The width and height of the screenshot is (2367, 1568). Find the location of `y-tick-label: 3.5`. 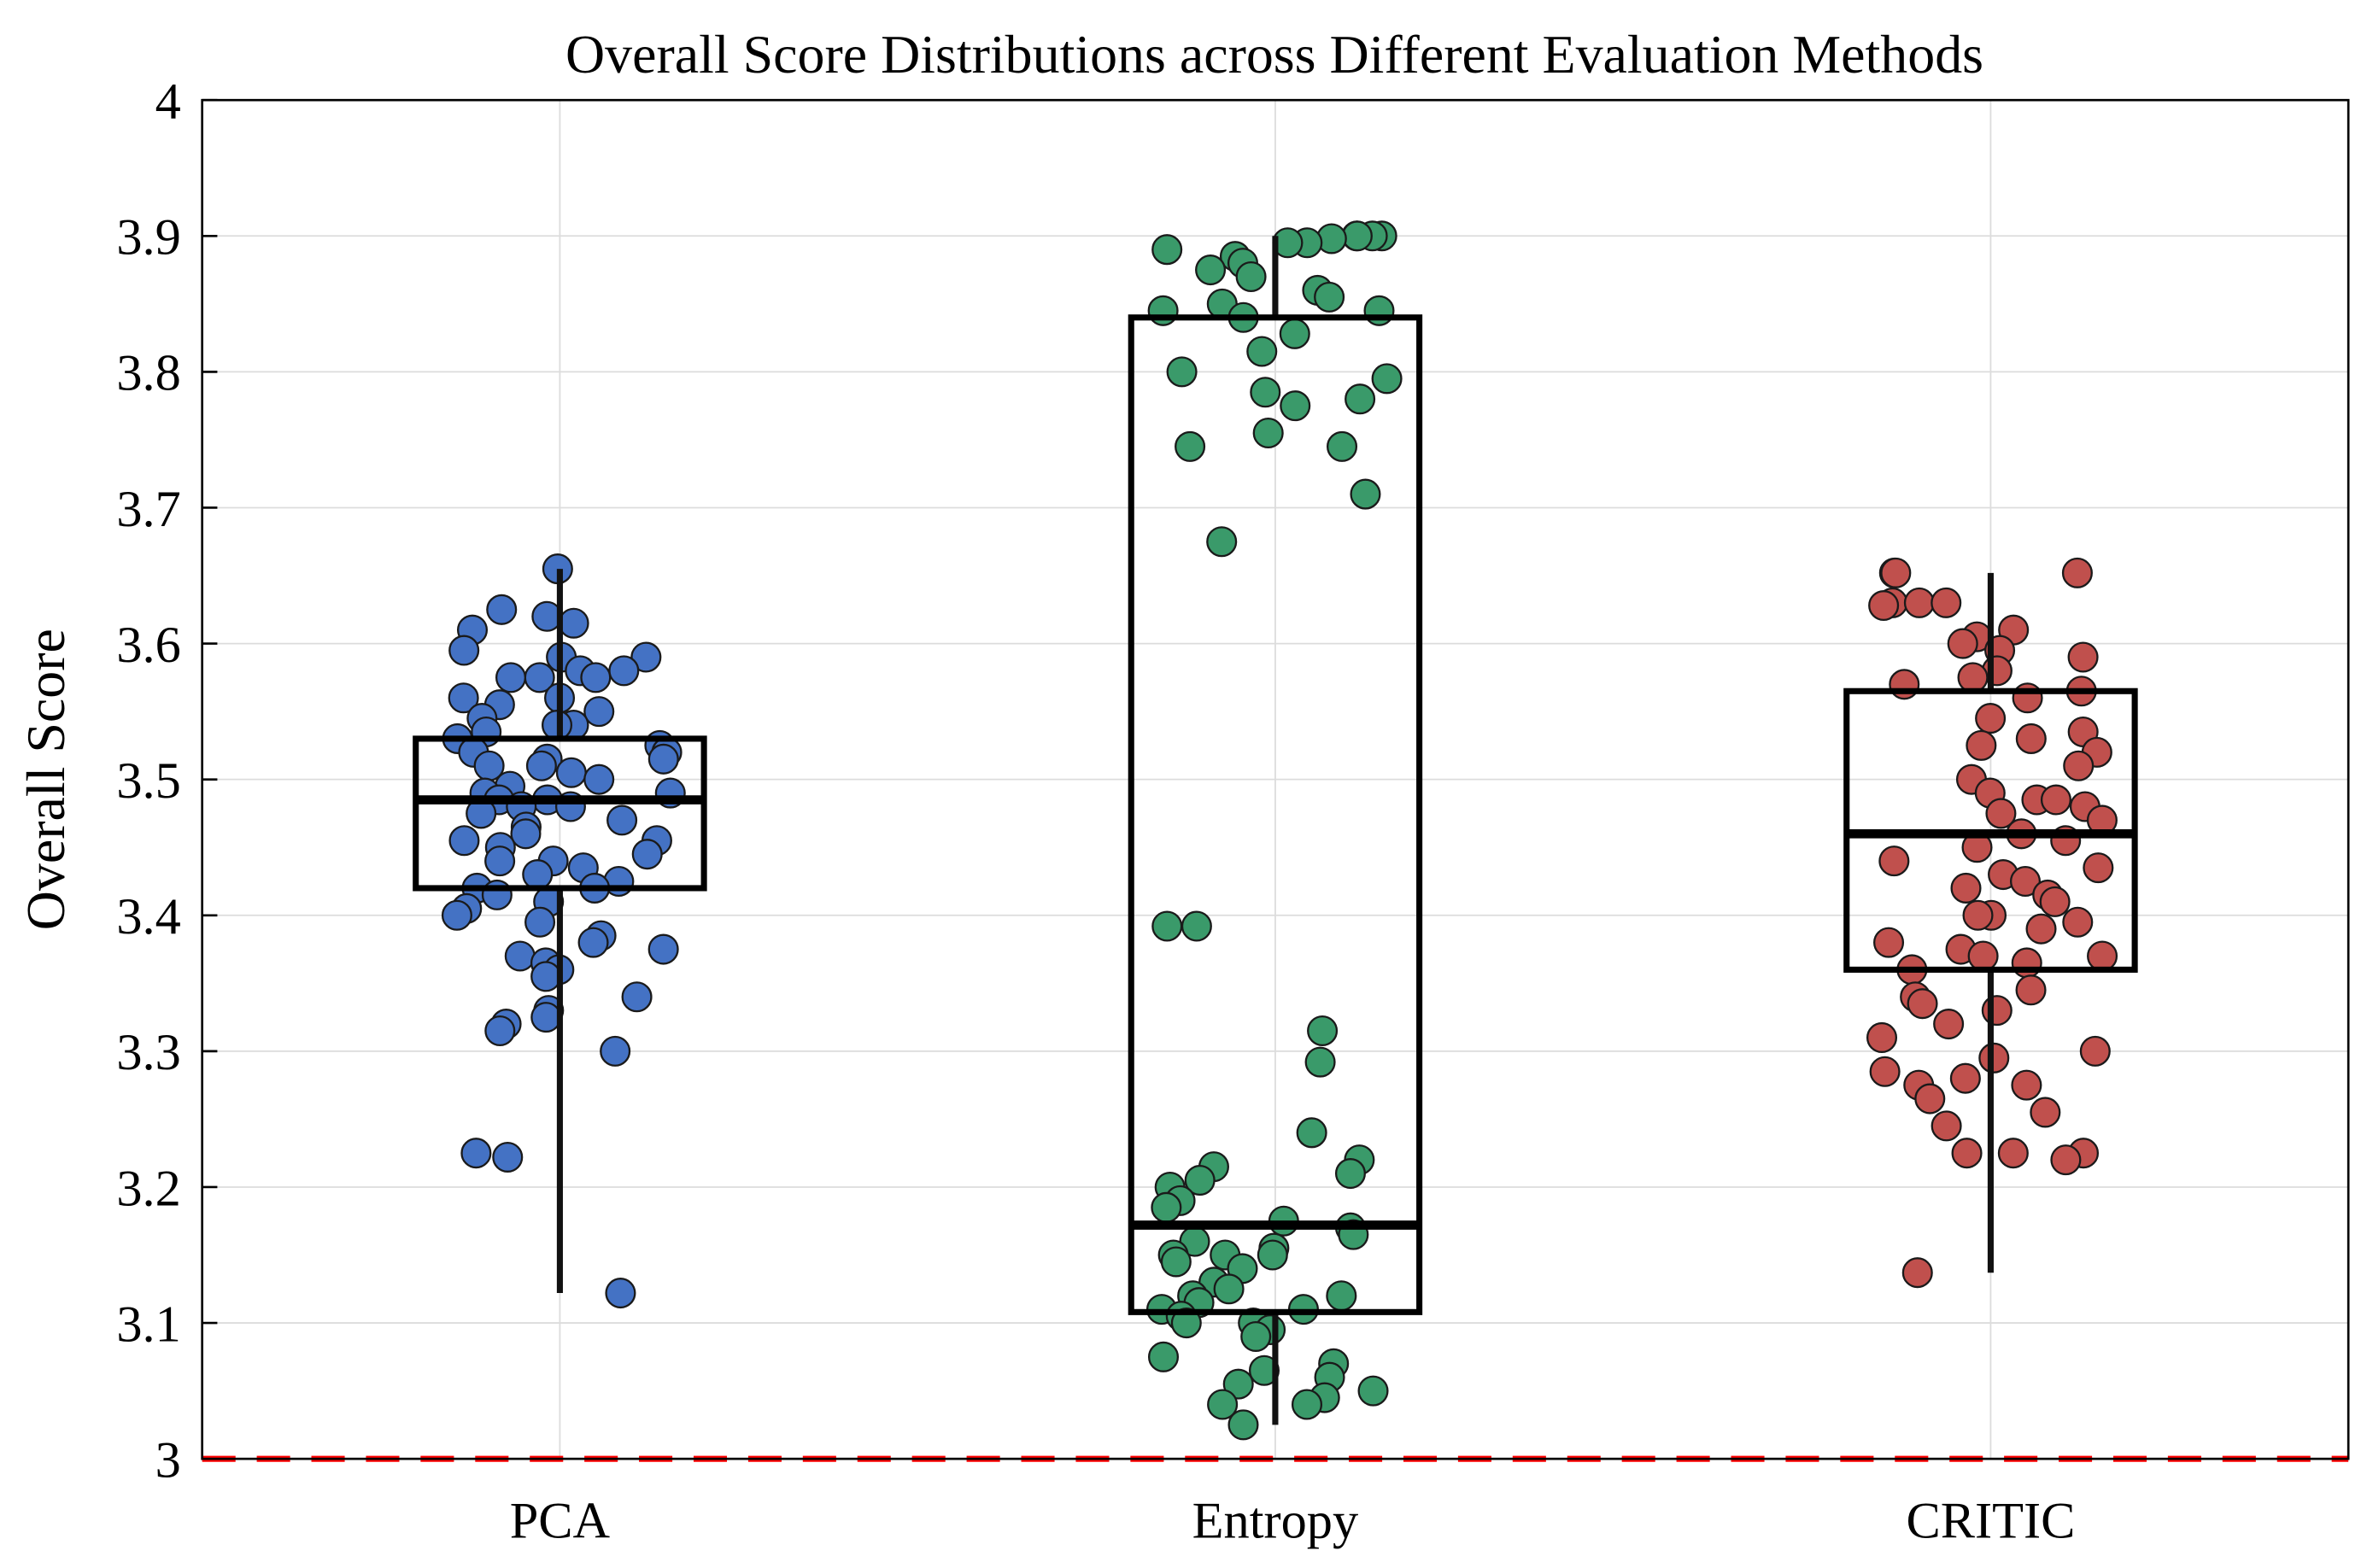

y-tick-label: 3.5 is located at coordinates (148, 781).